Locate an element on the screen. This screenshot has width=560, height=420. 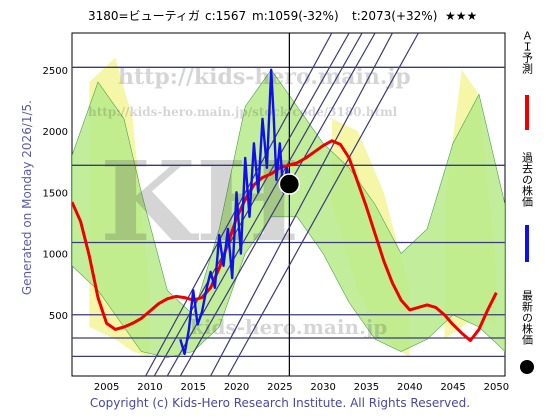
watermark-url-mid: kids-hero.main.jp is located at coordinates (288, 327).